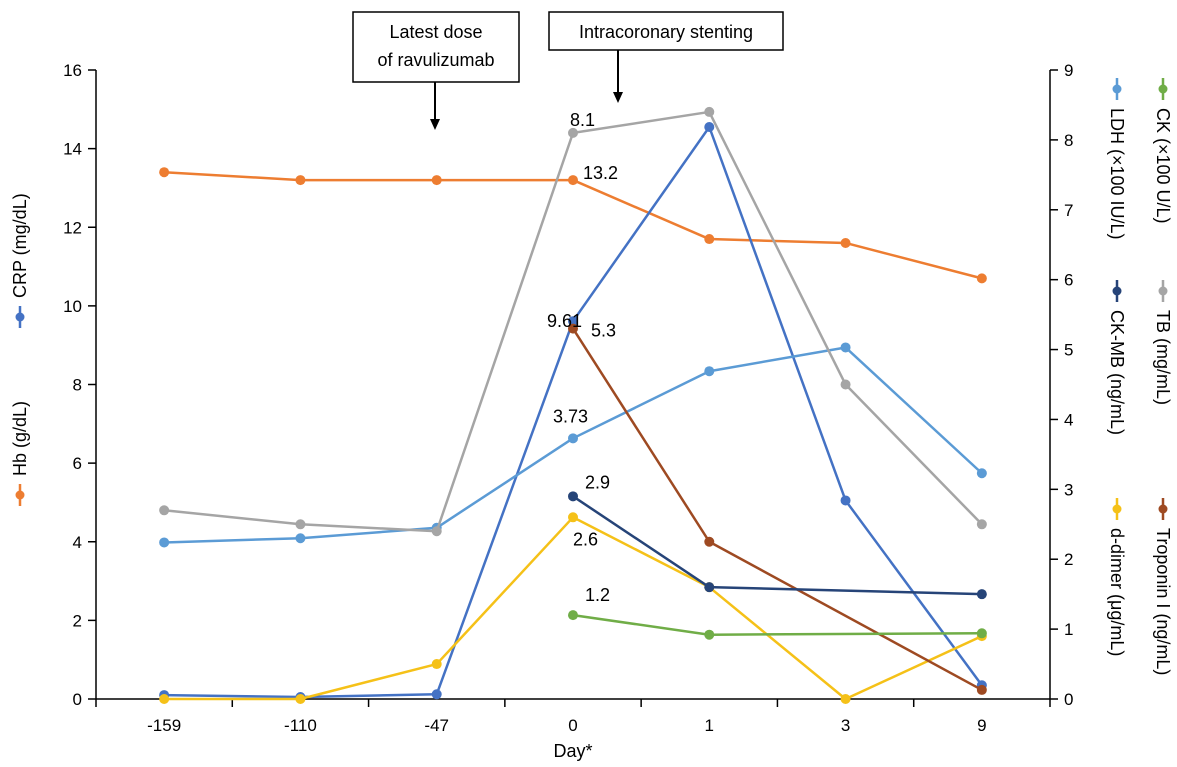 Image resolution: width=1177 pixels, height=767 pixels. What do you see at coordinates (570, 416) in the screenshot?
I see `data-label: 3.73` at bounding box center [570, 416].